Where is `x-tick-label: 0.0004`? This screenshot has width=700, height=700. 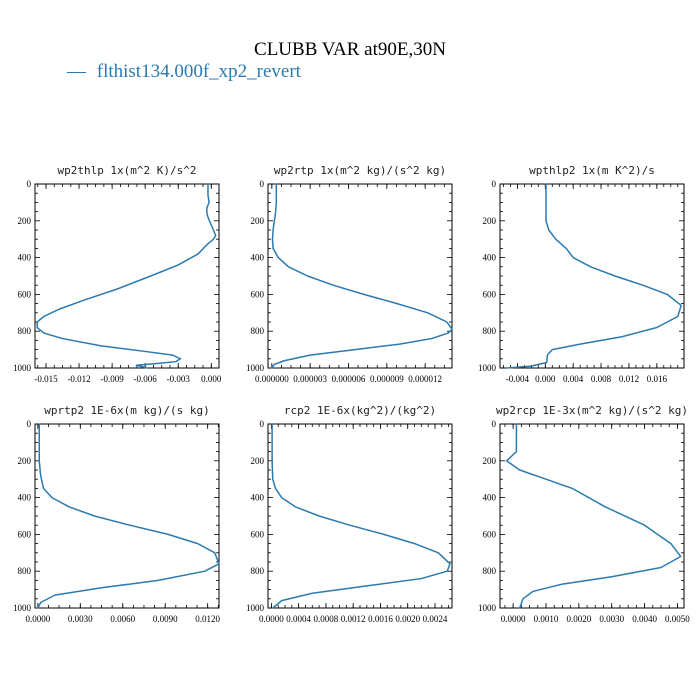 x-tick-label: 0.0004 is located at coordinates (298, 619).